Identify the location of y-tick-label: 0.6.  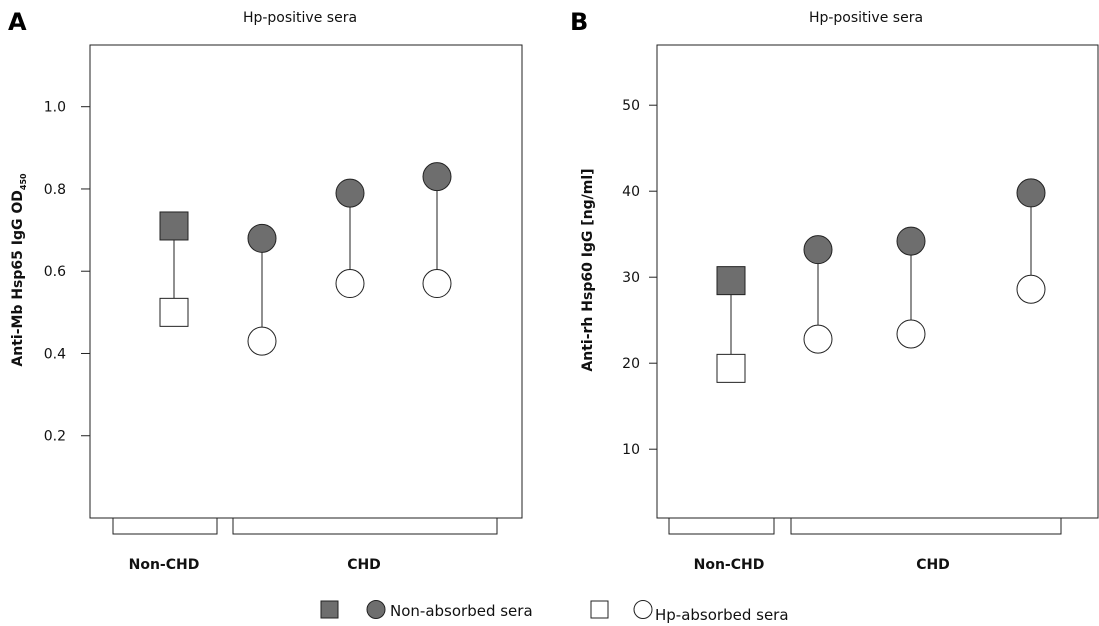
(55, 272).